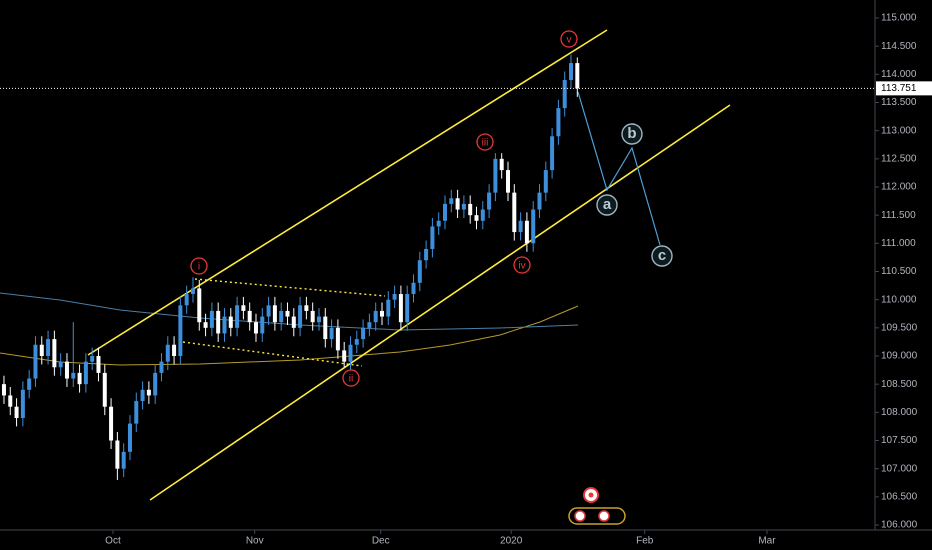 The image size is (932, 550). I want to click on y-tick-label: 114.500, so click(899, 46).